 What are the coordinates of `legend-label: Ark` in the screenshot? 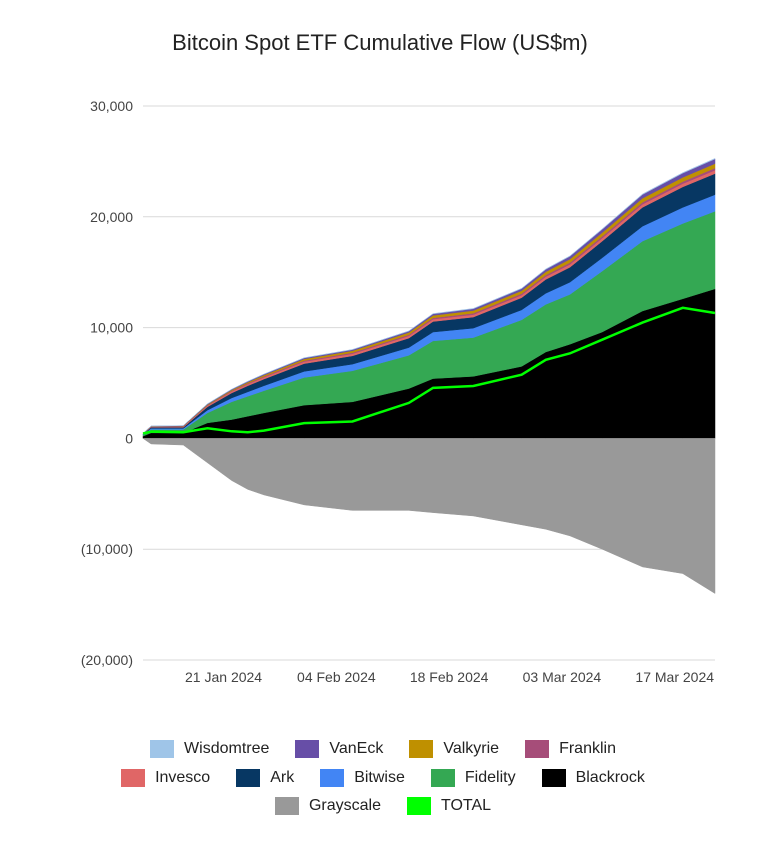 It's located at (282, 777).